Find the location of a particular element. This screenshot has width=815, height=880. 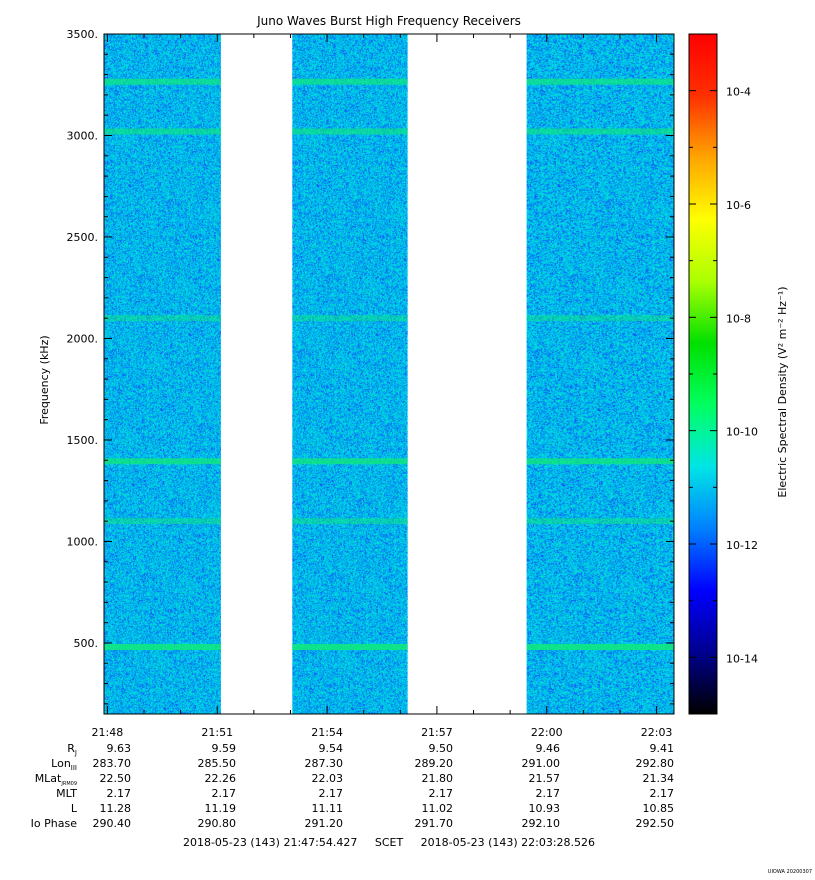

ephemeris-value: 9.46 is located at coordinates (548, 748).